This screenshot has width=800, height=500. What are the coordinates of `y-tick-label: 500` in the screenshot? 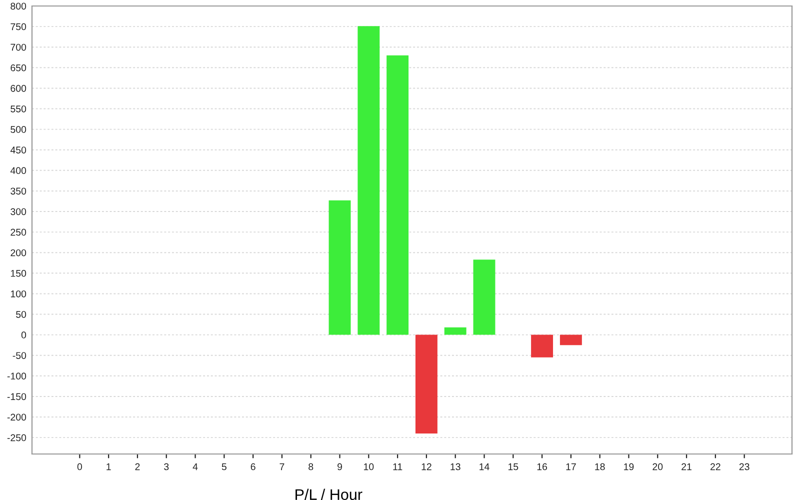 It's located at (18, 129).